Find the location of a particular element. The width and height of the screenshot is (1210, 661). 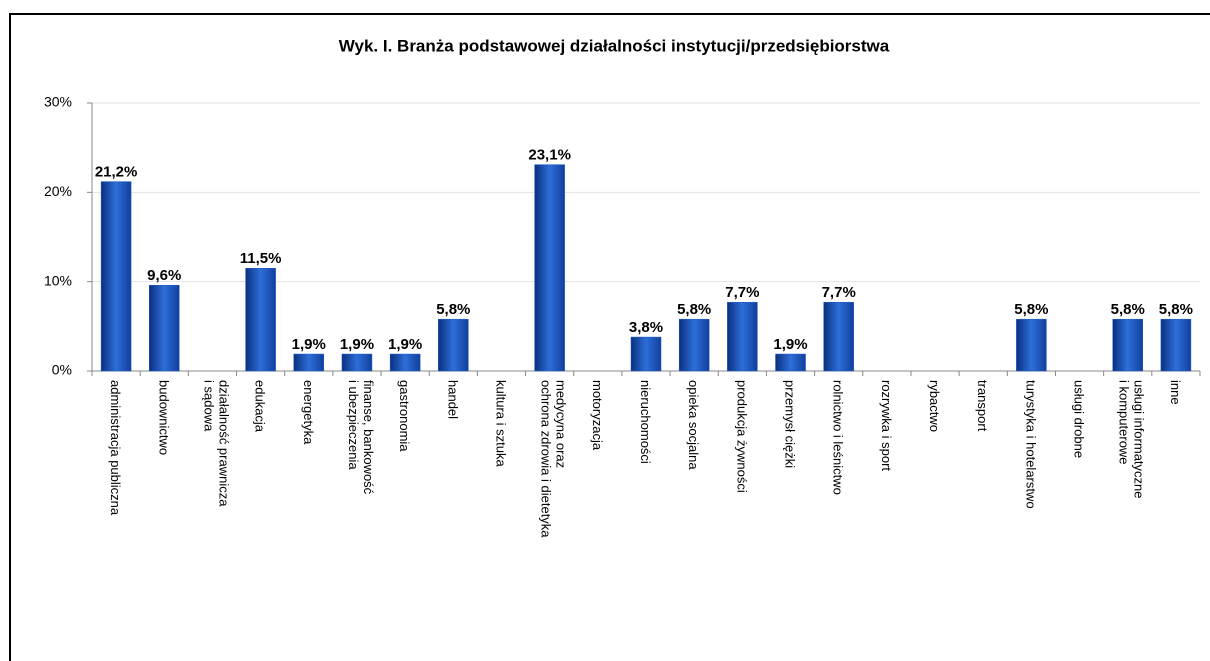

value-label: 21,2% is located at coordinates (116, 172).